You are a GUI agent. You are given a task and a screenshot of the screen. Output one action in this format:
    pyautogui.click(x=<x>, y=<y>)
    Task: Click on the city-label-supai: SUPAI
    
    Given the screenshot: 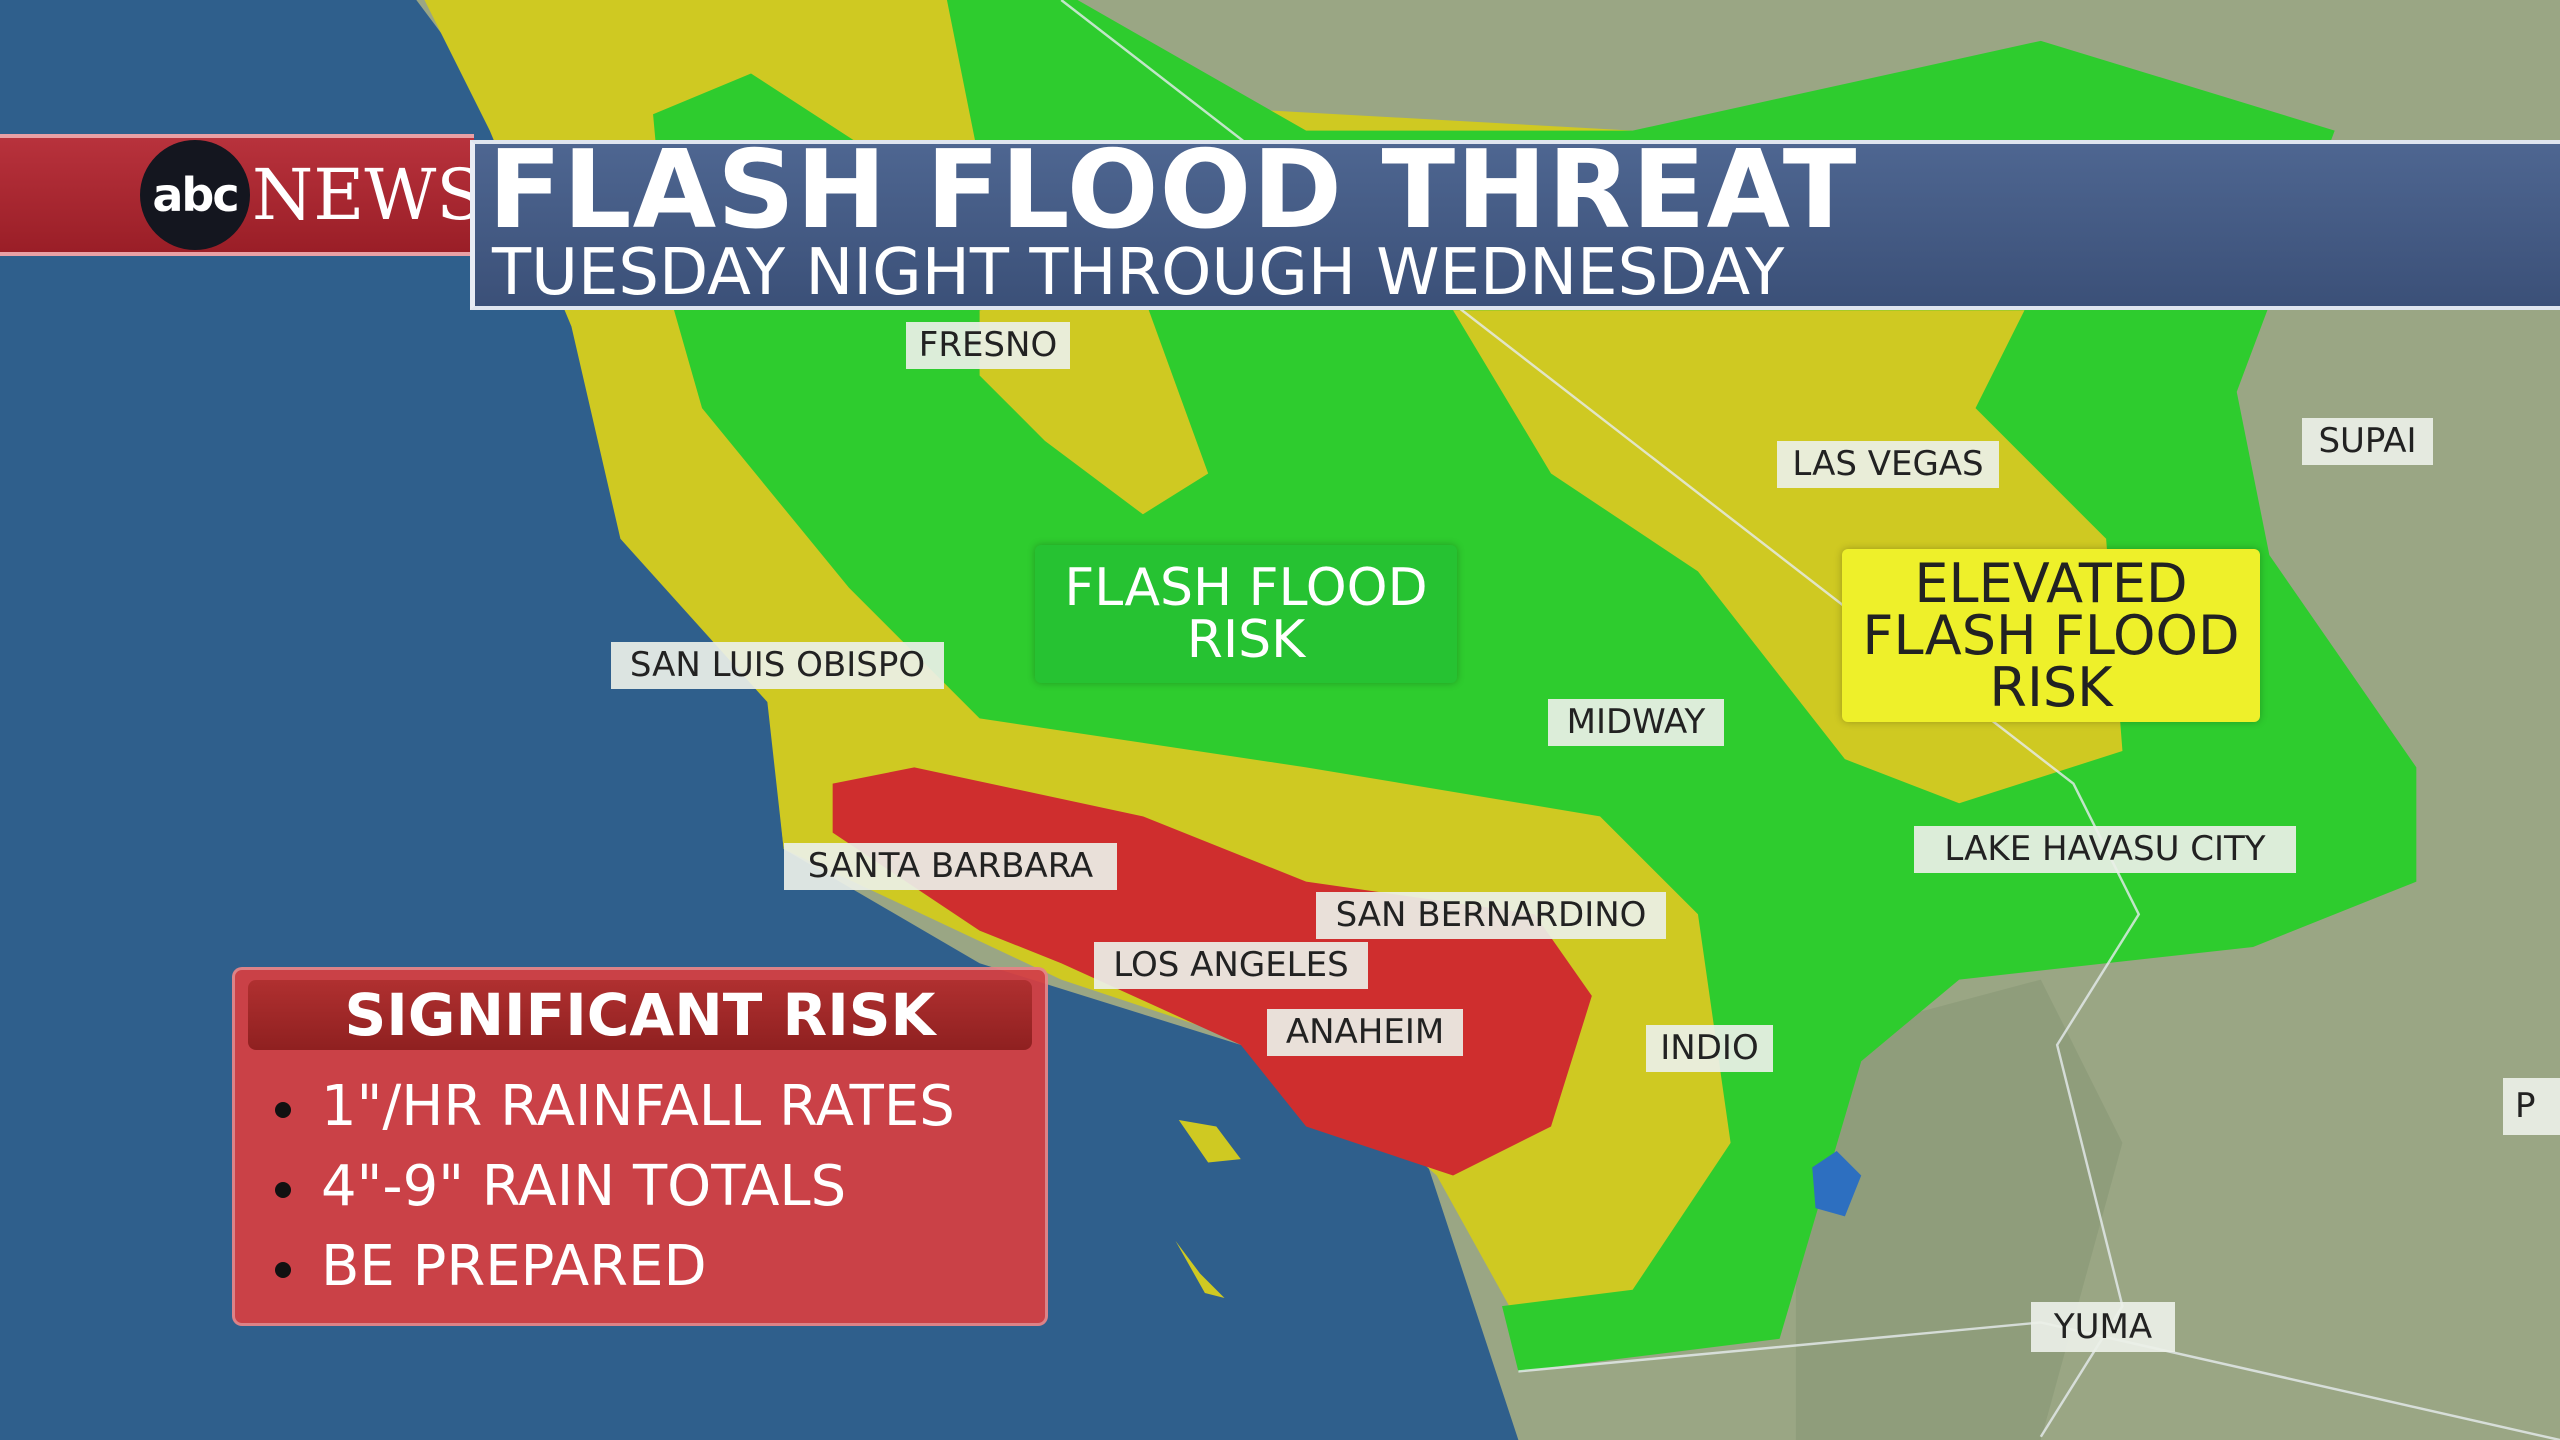 What is the action you would take?
    pyautogui.click(x=2367, y=441)
    